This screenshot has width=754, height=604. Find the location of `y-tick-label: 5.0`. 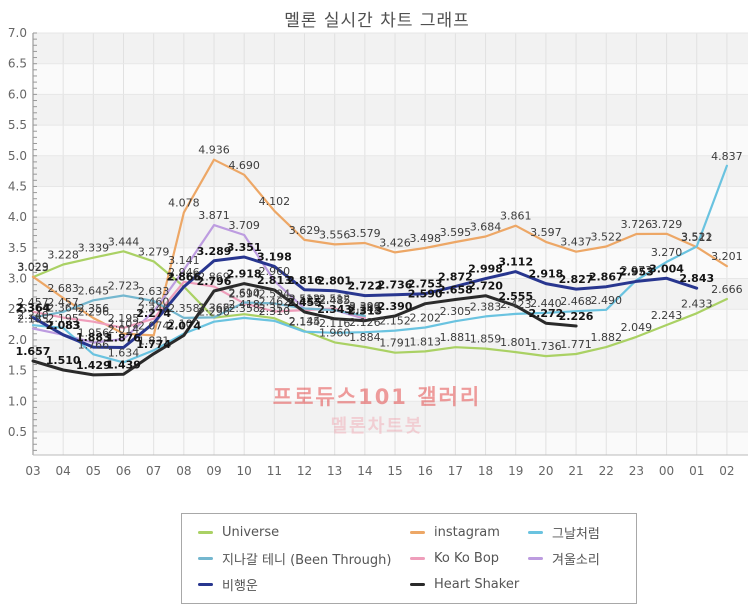

y-tick-label: 5.0 is located at coordinates (17, 156).